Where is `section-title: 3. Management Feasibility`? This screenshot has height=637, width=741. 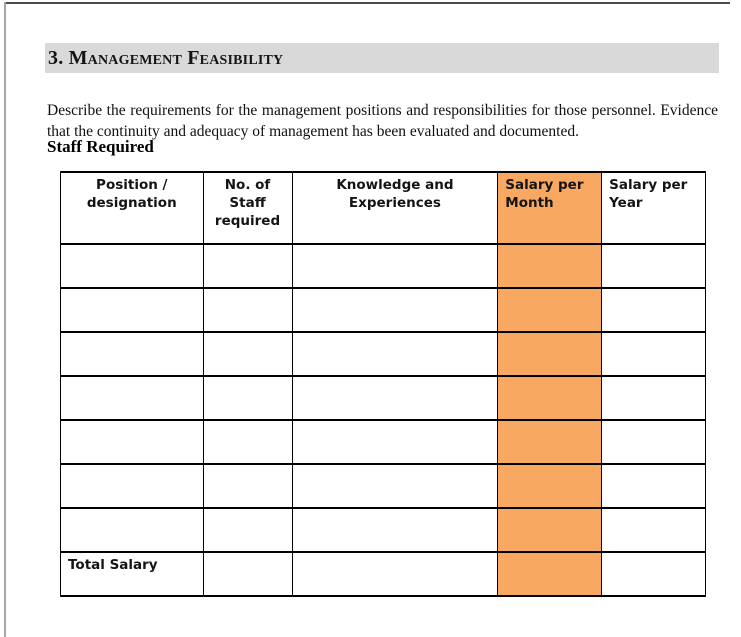 section-title: 3. Management Feasibility is located at coordinates (166, 58).